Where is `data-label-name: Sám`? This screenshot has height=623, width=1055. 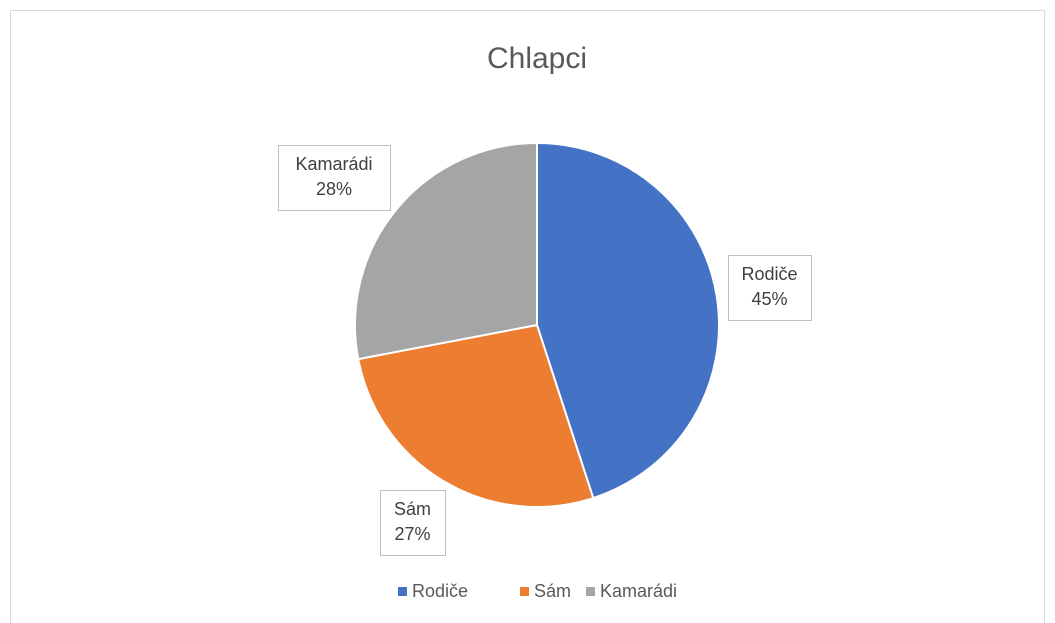
data-label-name: Sám is located at coordinates (412, 509).